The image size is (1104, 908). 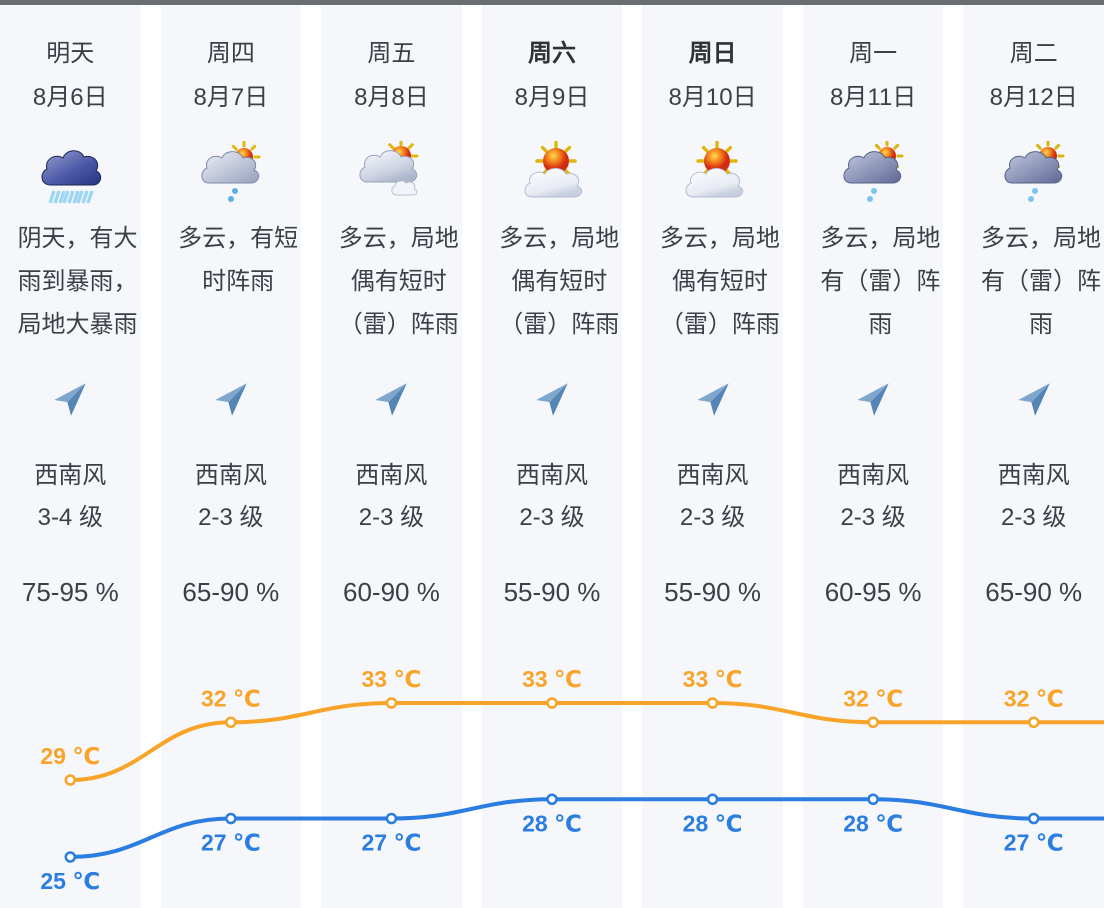 What do you see at coordinates (231, 97) in the screenshot?
I see `date-label: 8月7日` at bounding box center [231, 97].